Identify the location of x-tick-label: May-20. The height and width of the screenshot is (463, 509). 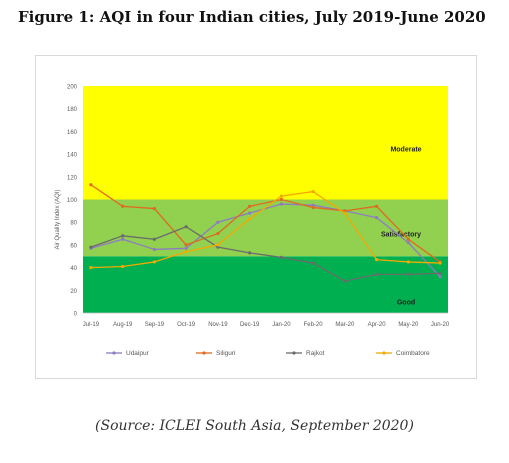
(408, 325).